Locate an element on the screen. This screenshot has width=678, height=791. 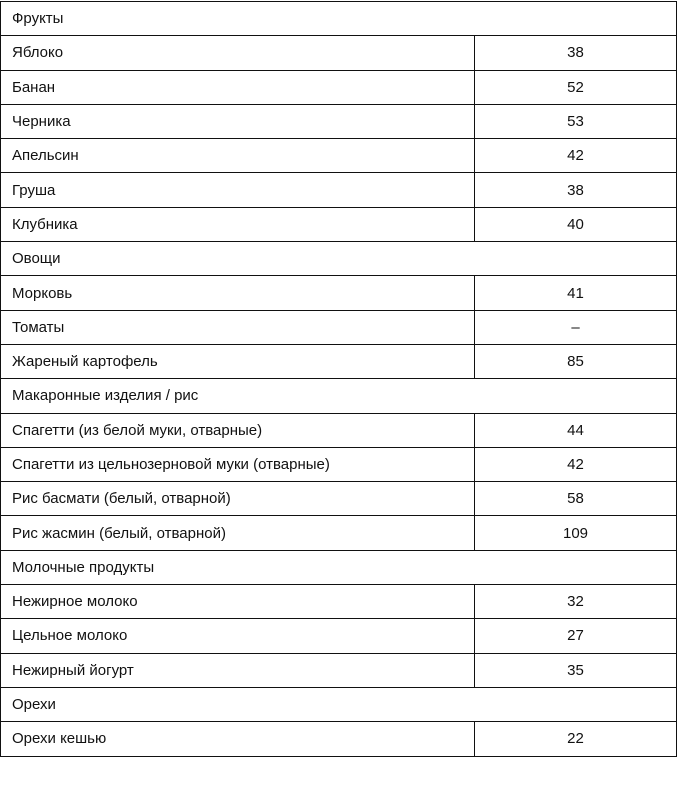
food-value: 52 is located at coordinates (575, 87).